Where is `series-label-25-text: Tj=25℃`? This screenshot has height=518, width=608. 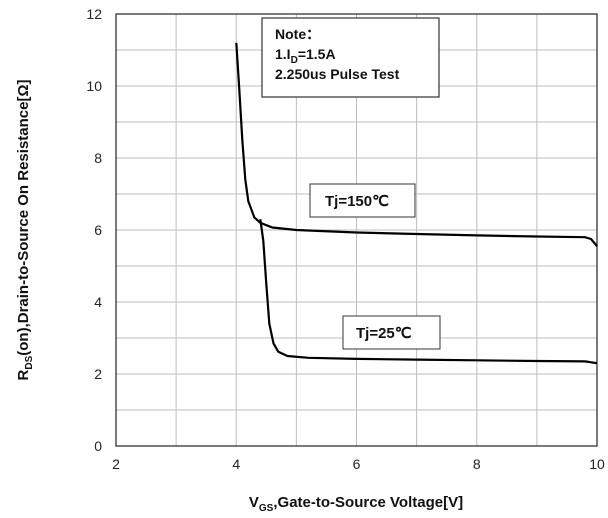 series-label-25-text: Tj=25℃ is located at coordinates (384, 333).